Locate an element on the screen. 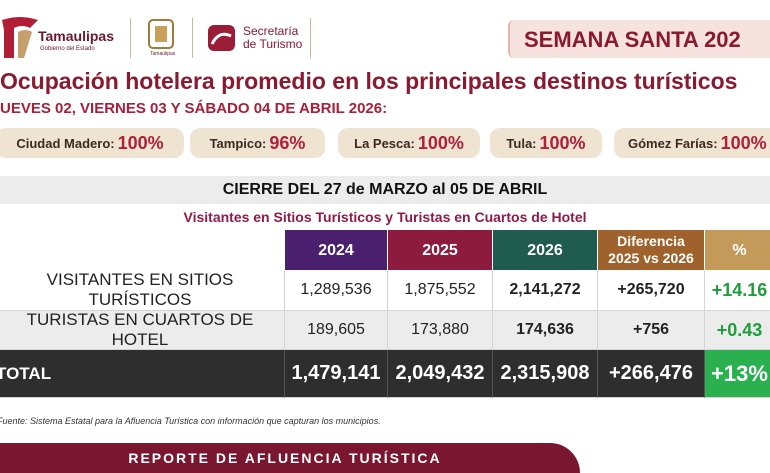  occupancy-pill: Ciudad Madero: 100% is located at coordinates (92, 143).